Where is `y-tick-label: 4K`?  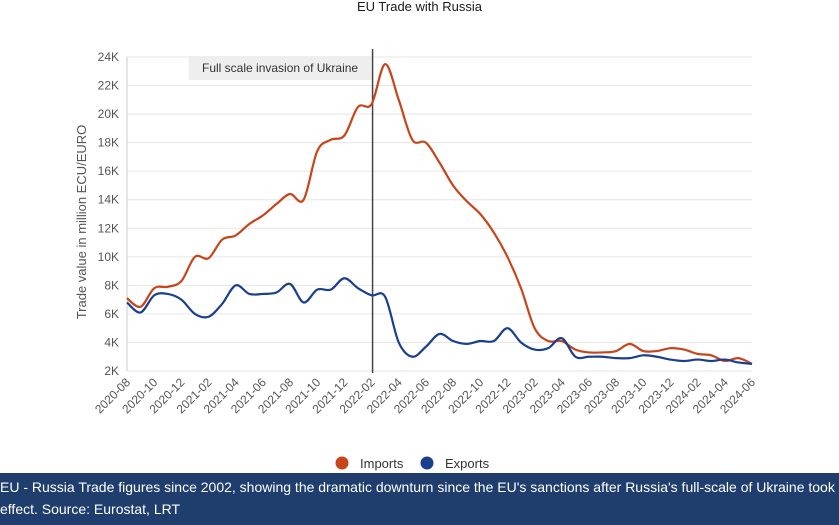 y-tick-label: 4K is located at coordinates (111, 342).